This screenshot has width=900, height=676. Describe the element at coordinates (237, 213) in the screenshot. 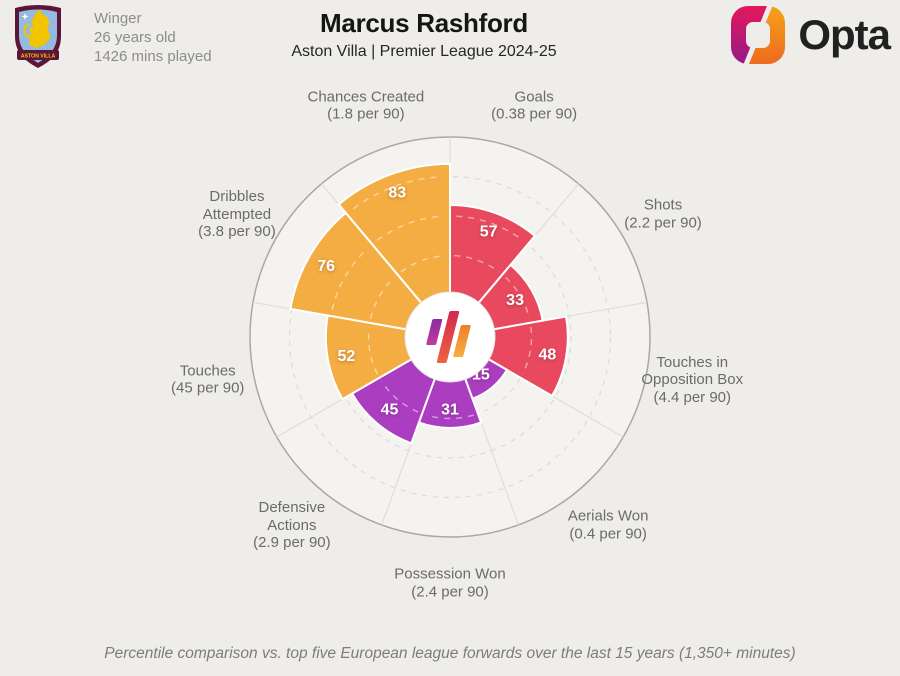

I see `axis-label-dribbles-attempted: Dribbles Attempted (3.8 per 90)` at that location.